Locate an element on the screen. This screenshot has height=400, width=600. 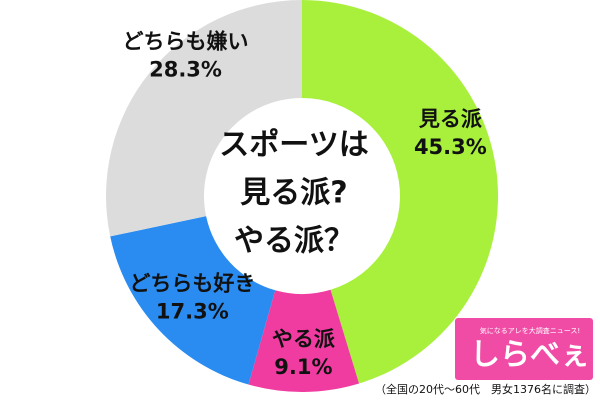
logo-text: しらべぇ is located at coordinates (530, 355).